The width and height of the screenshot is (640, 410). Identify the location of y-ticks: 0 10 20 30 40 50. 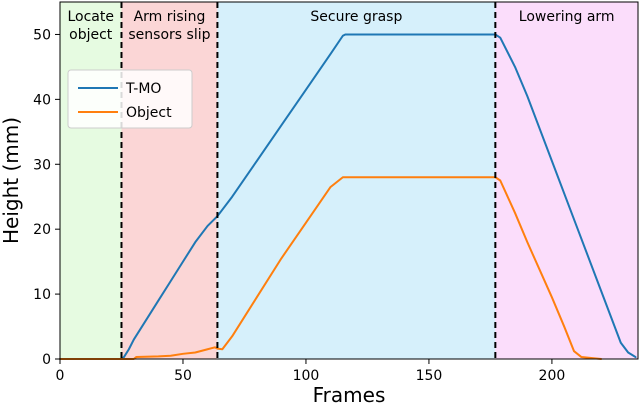
(46, 197).